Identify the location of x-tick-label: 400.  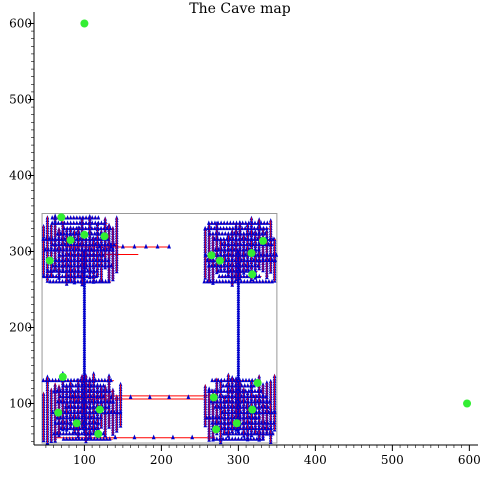
(315, 460).